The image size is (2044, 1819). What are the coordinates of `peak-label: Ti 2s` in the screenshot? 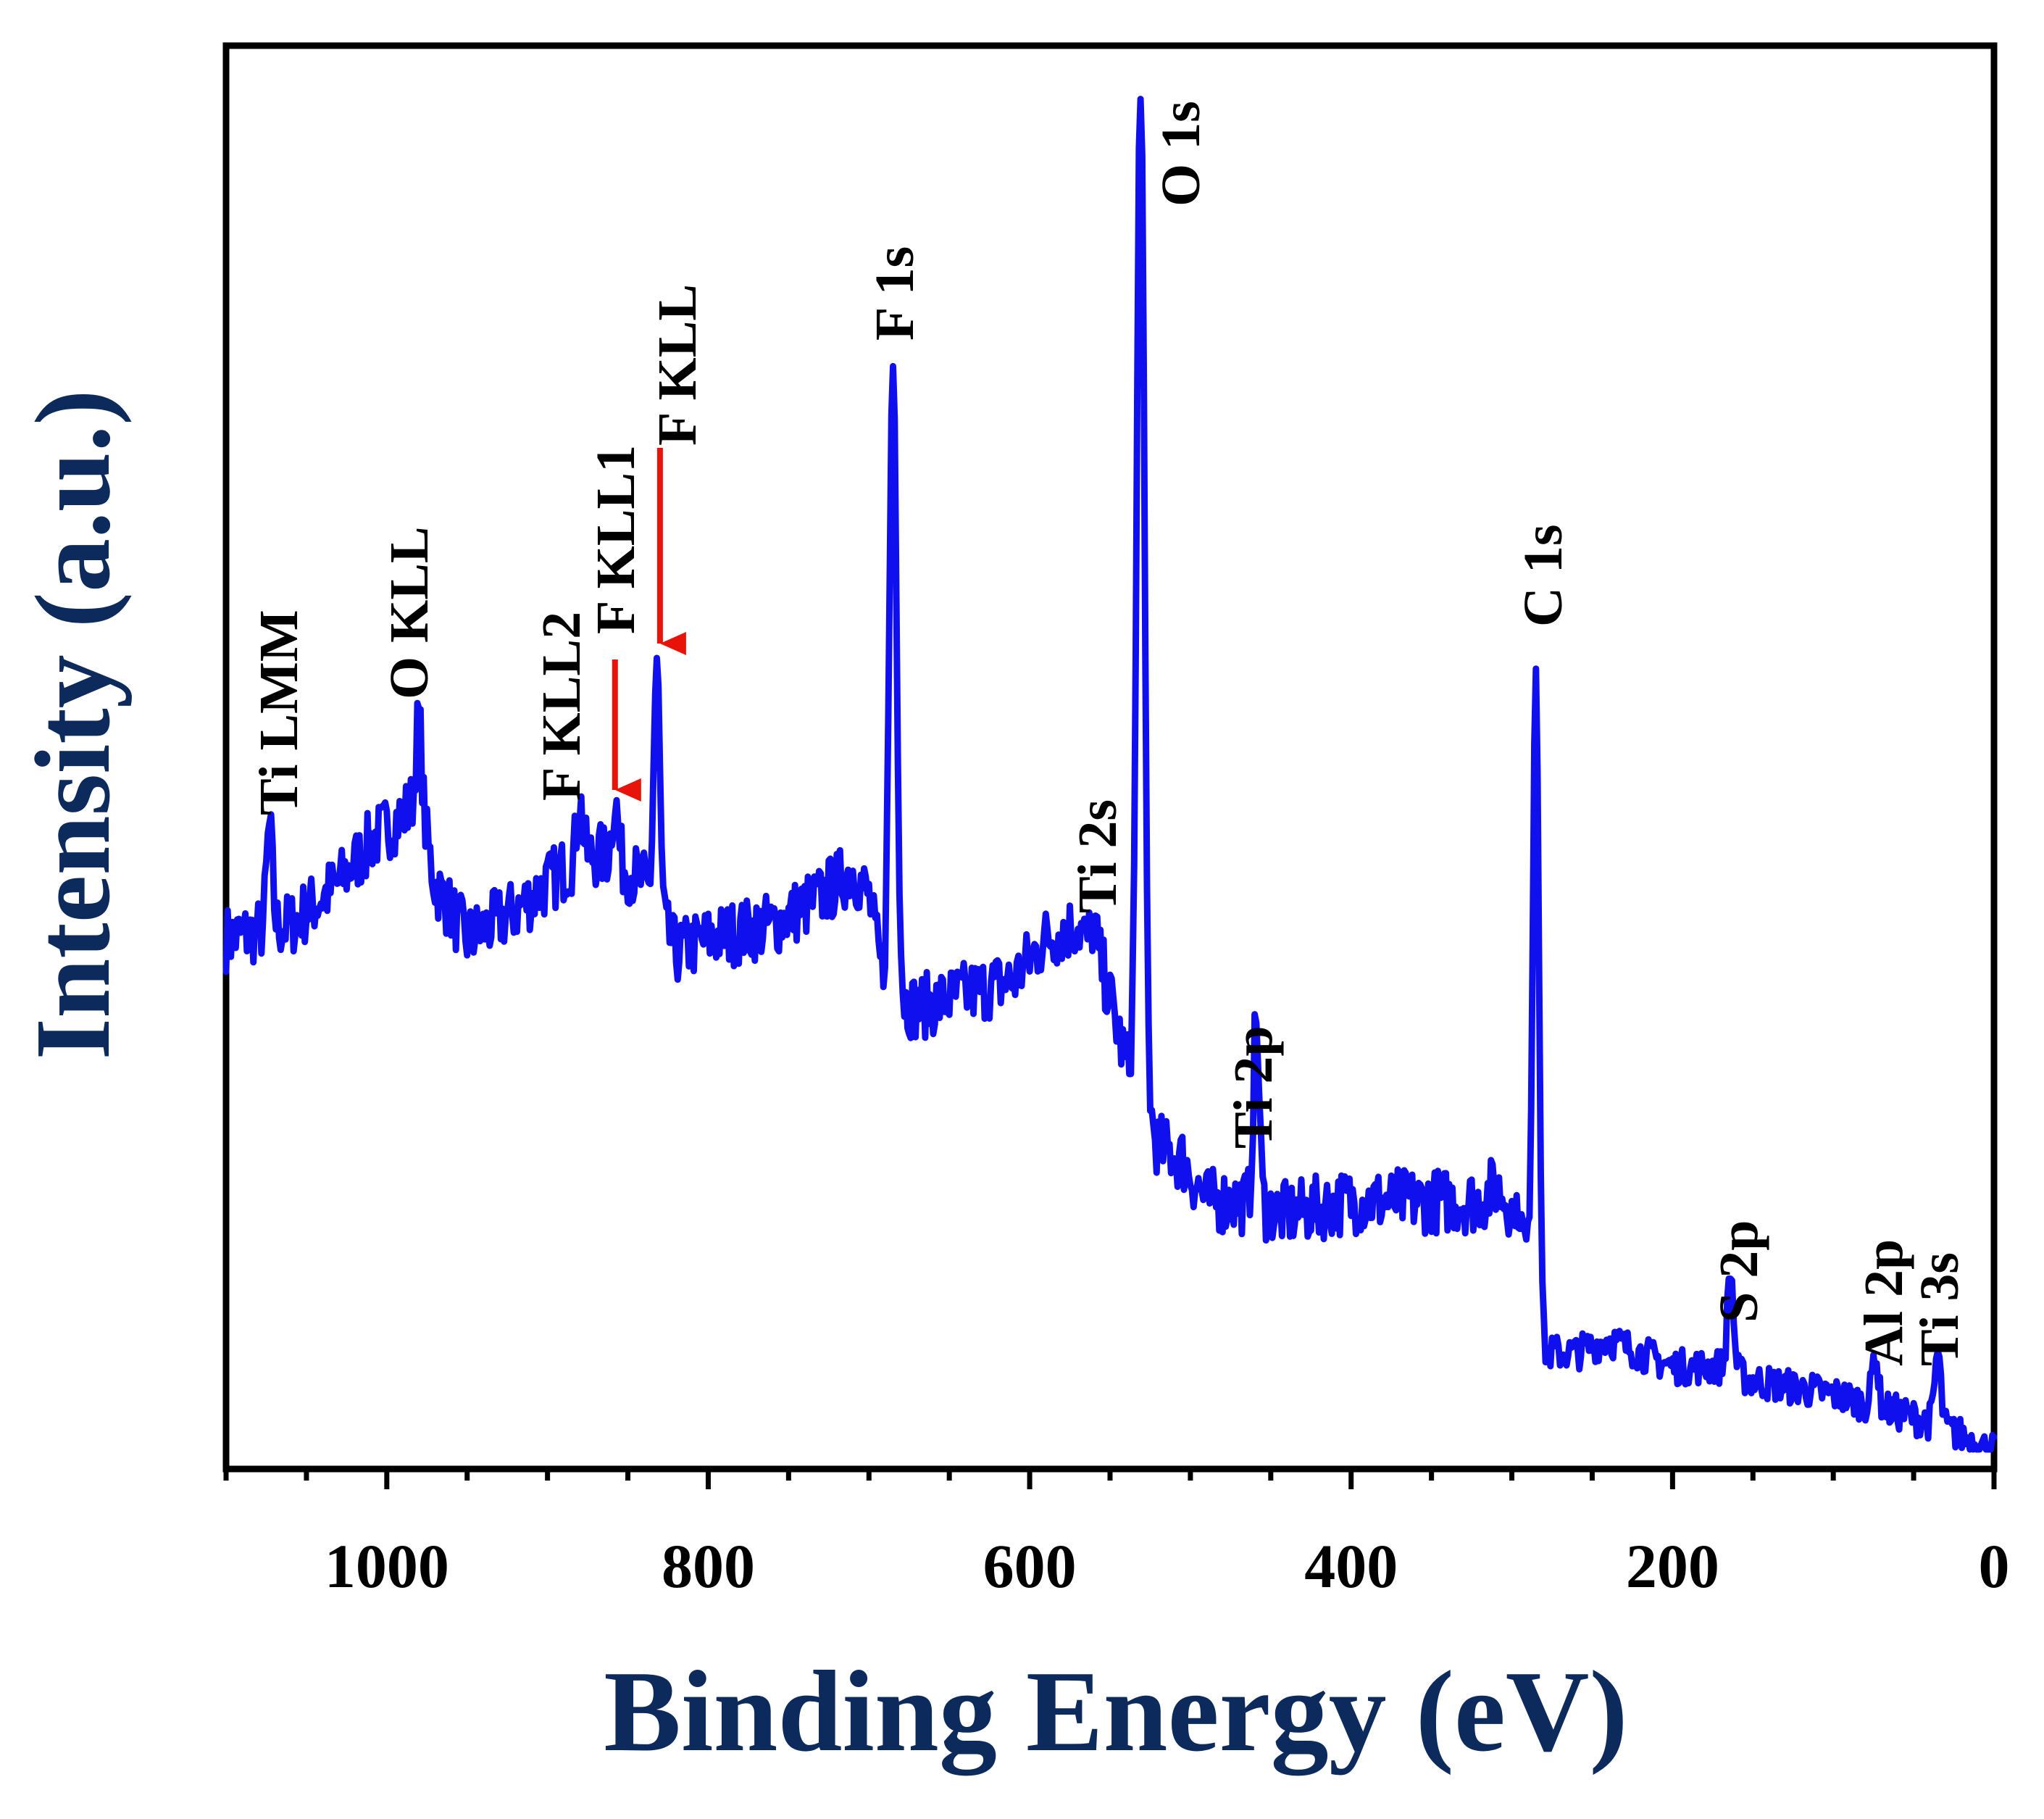 It's located at (1097, 856).